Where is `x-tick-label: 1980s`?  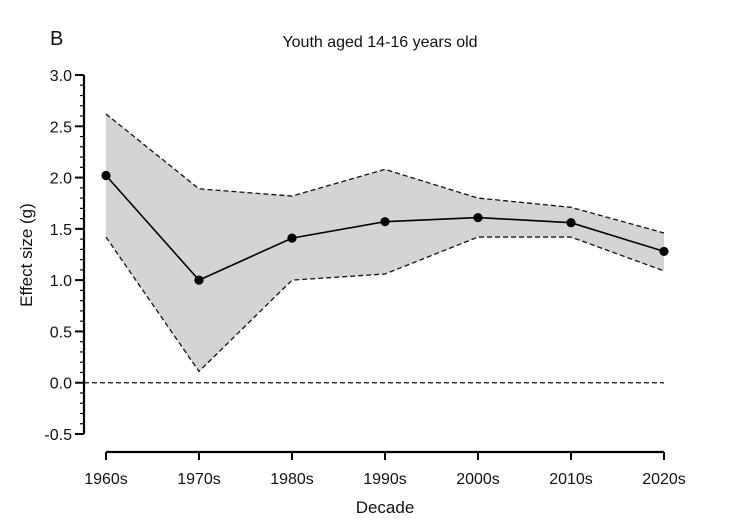
x-tick-label: 1980s is located at coordinates (292, 479).